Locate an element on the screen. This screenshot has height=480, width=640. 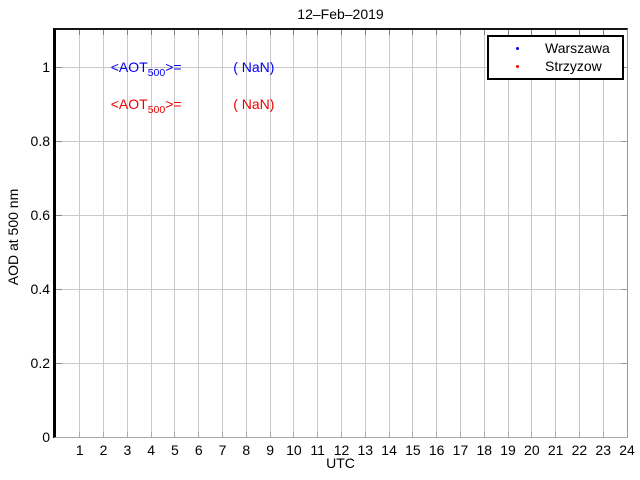
x-tick-label: 14 is located at coordinates (389, 450).